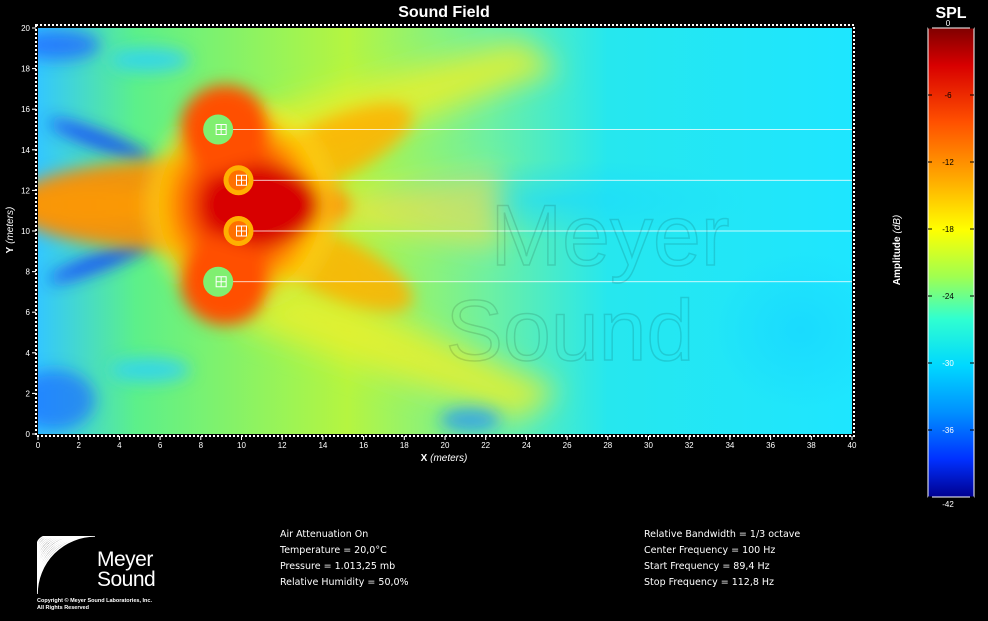 This screenshot has height=621, width=988. What do you see at coordinates (63, 608) in the screenshot?
I see `copyright-line-2: All Rights Reserved` at bounding box center [63, 608].